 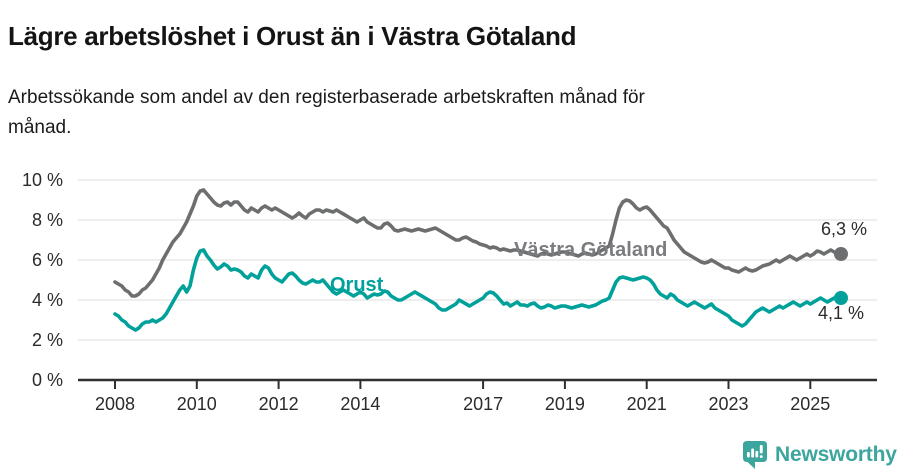 What do you see at coordinates (47, 340) in the screenshot?
I see `y-axis-tick-label: 2 %` at bounding box center [47, 340].